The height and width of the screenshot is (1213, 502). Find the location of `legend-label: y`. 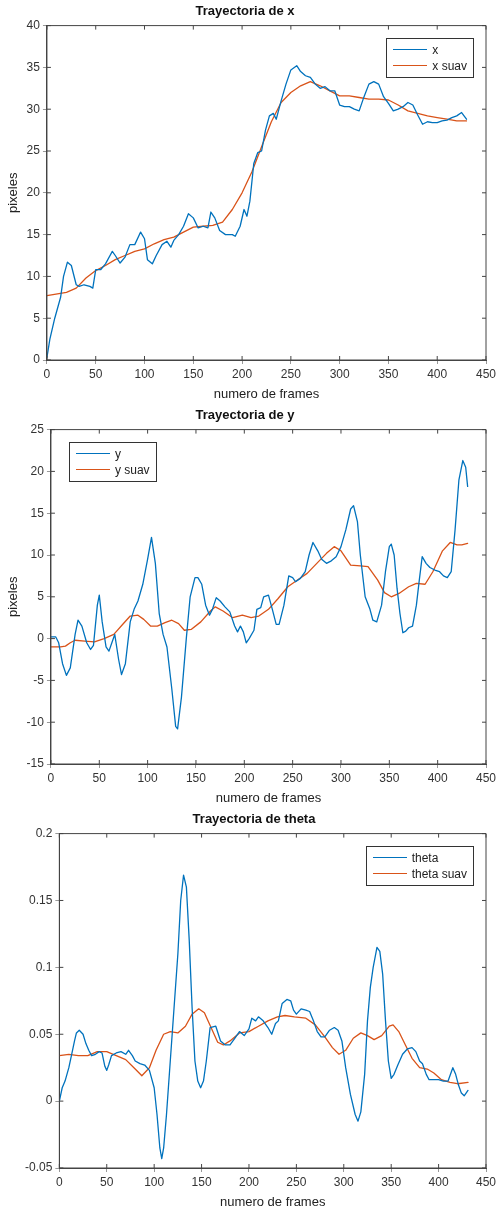

legend-label: y is located at coordinates (117, 453).